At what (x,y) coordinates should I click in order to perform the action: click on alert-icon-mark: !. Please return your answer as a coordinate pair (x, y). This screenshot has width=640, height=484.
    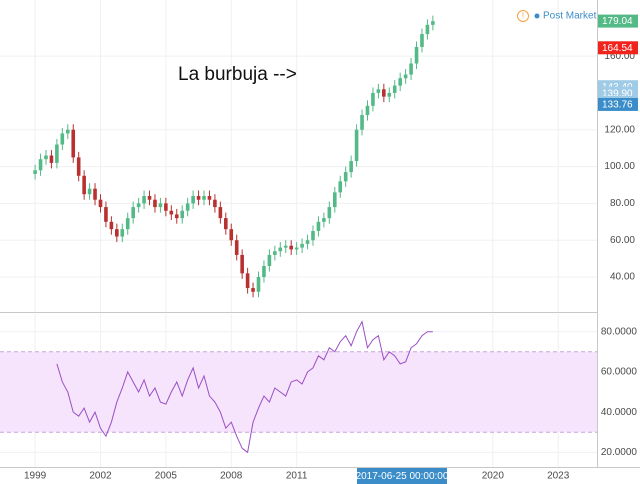
    Looking at the image, I should click on (523, 16).